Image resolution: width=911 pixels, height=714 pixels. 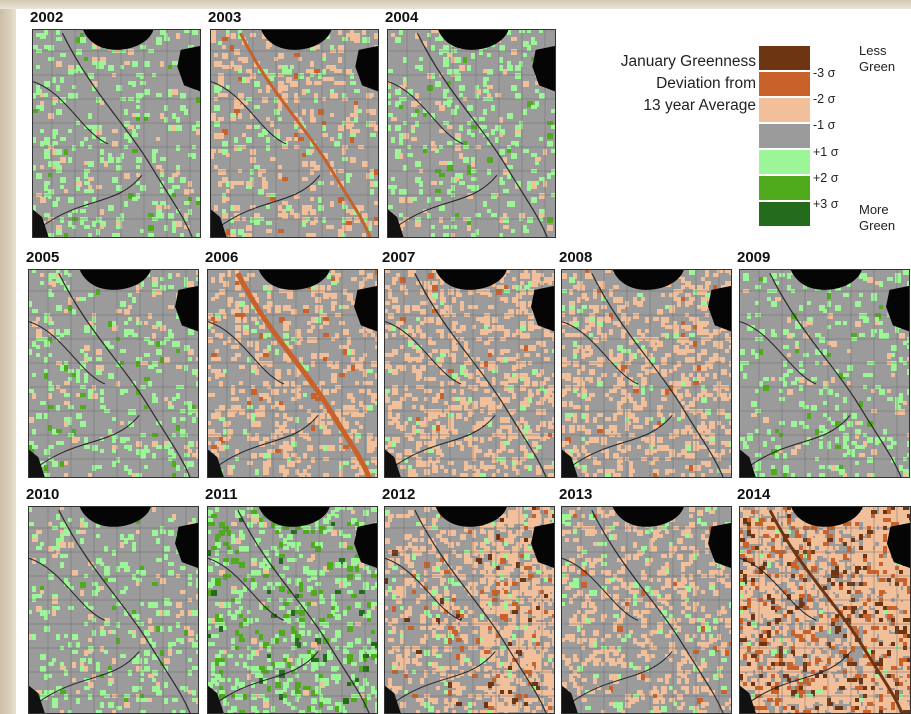 I want to click on greenness-map-2008, so click(x=646, y=373).